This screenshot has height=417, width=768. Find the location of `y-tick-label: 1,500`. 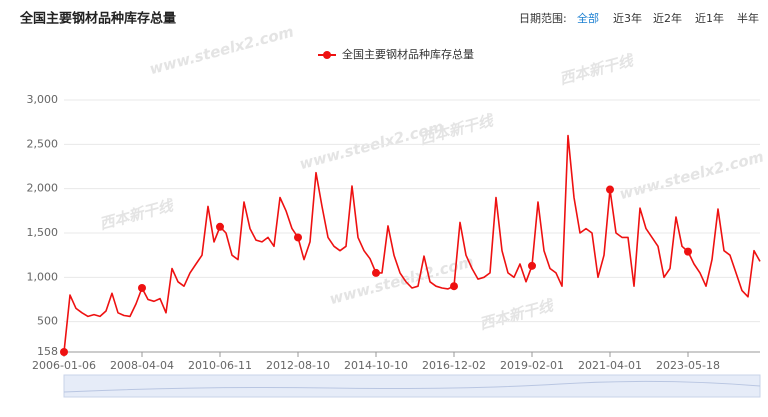

y-tick-label: 1,500 is located at coordinates (43, 232).